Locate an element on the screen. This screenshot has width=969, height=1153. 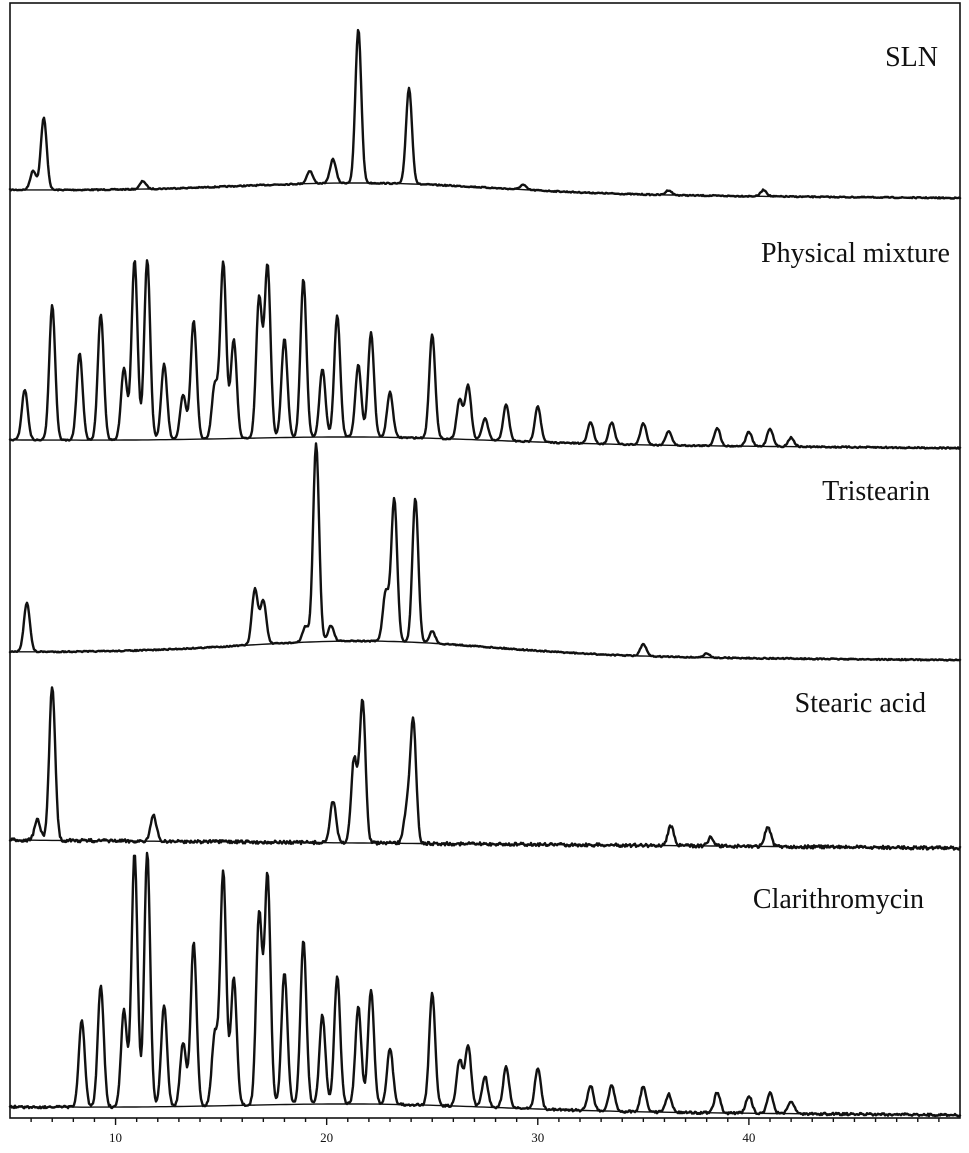
baseline-physical-mixture is located at coordinates (484, 442).